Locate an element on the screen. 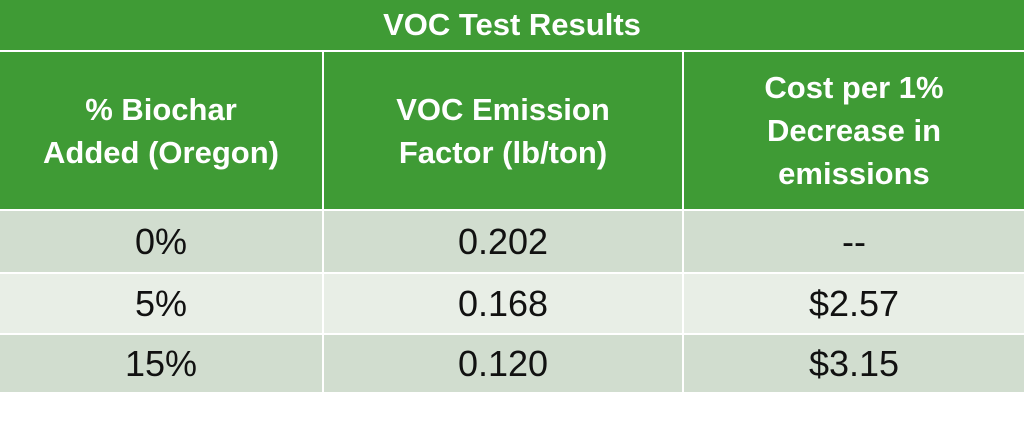 The width and height of the screenshot is (1024, 435). table-row: 0% 0.202 -- is located at coordinates (512, 241).